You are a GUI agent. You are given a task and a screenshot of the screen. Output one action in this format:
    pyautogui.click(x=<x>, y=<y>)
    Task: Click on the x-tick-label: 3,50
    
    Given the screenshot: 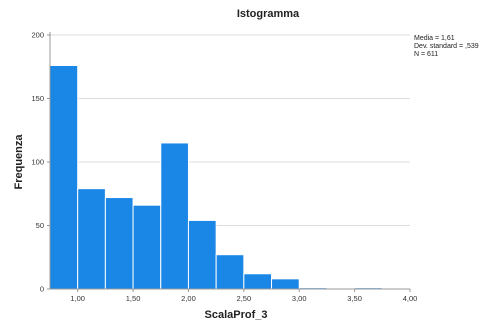 What is the action you would take?
    pyautogui.click(x=354, y=298)
    